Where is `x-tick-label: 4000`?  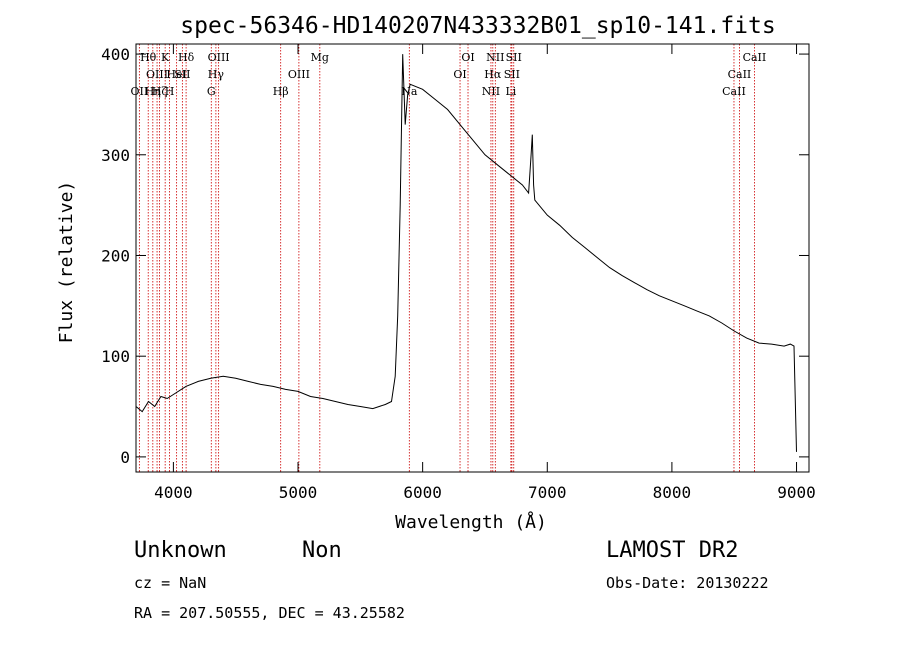
x-tick-label: 4000 is located at coordinates (173, 492).